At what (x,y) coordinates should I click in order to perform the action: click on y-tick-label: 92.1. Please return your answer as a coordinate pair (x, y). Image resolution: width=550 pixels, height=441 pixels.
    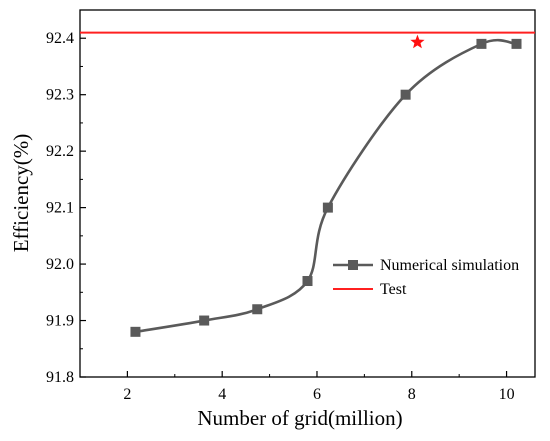
    Looking at the image, I should click on (60, 208).